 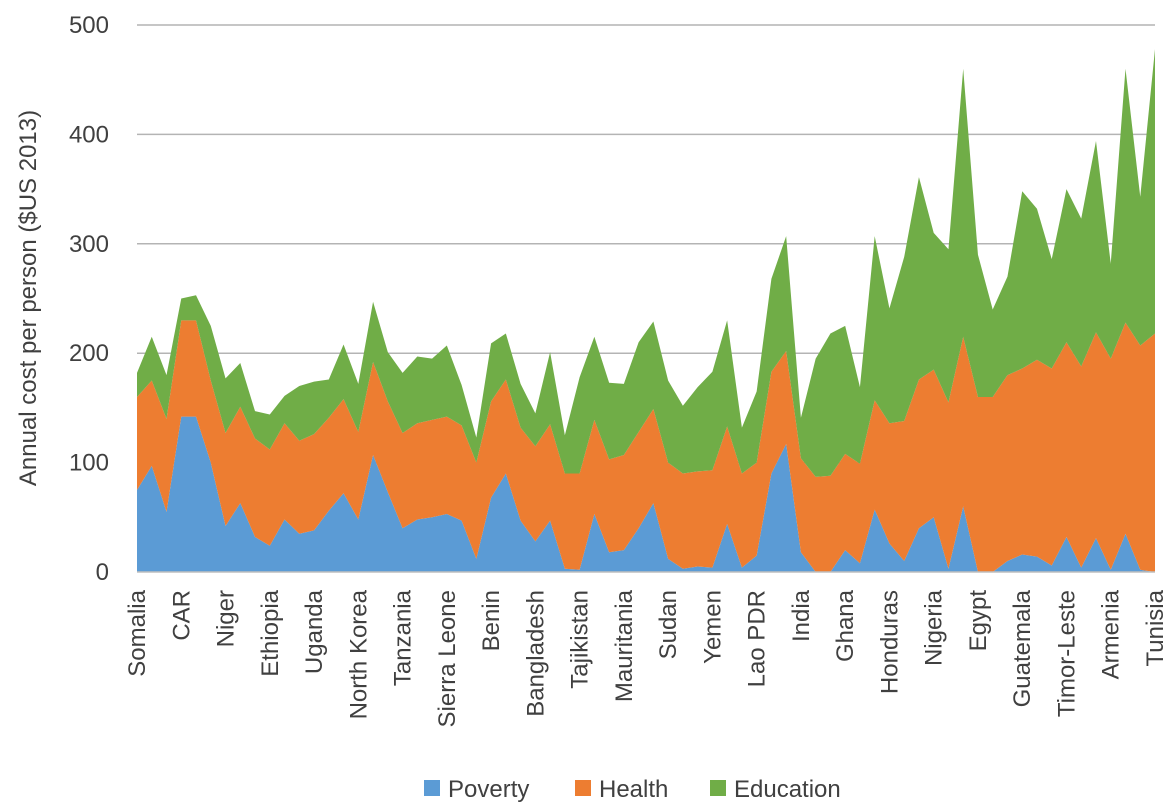 I want to click on x-tick-label: Tajikistan, so click(x=580, y=639).